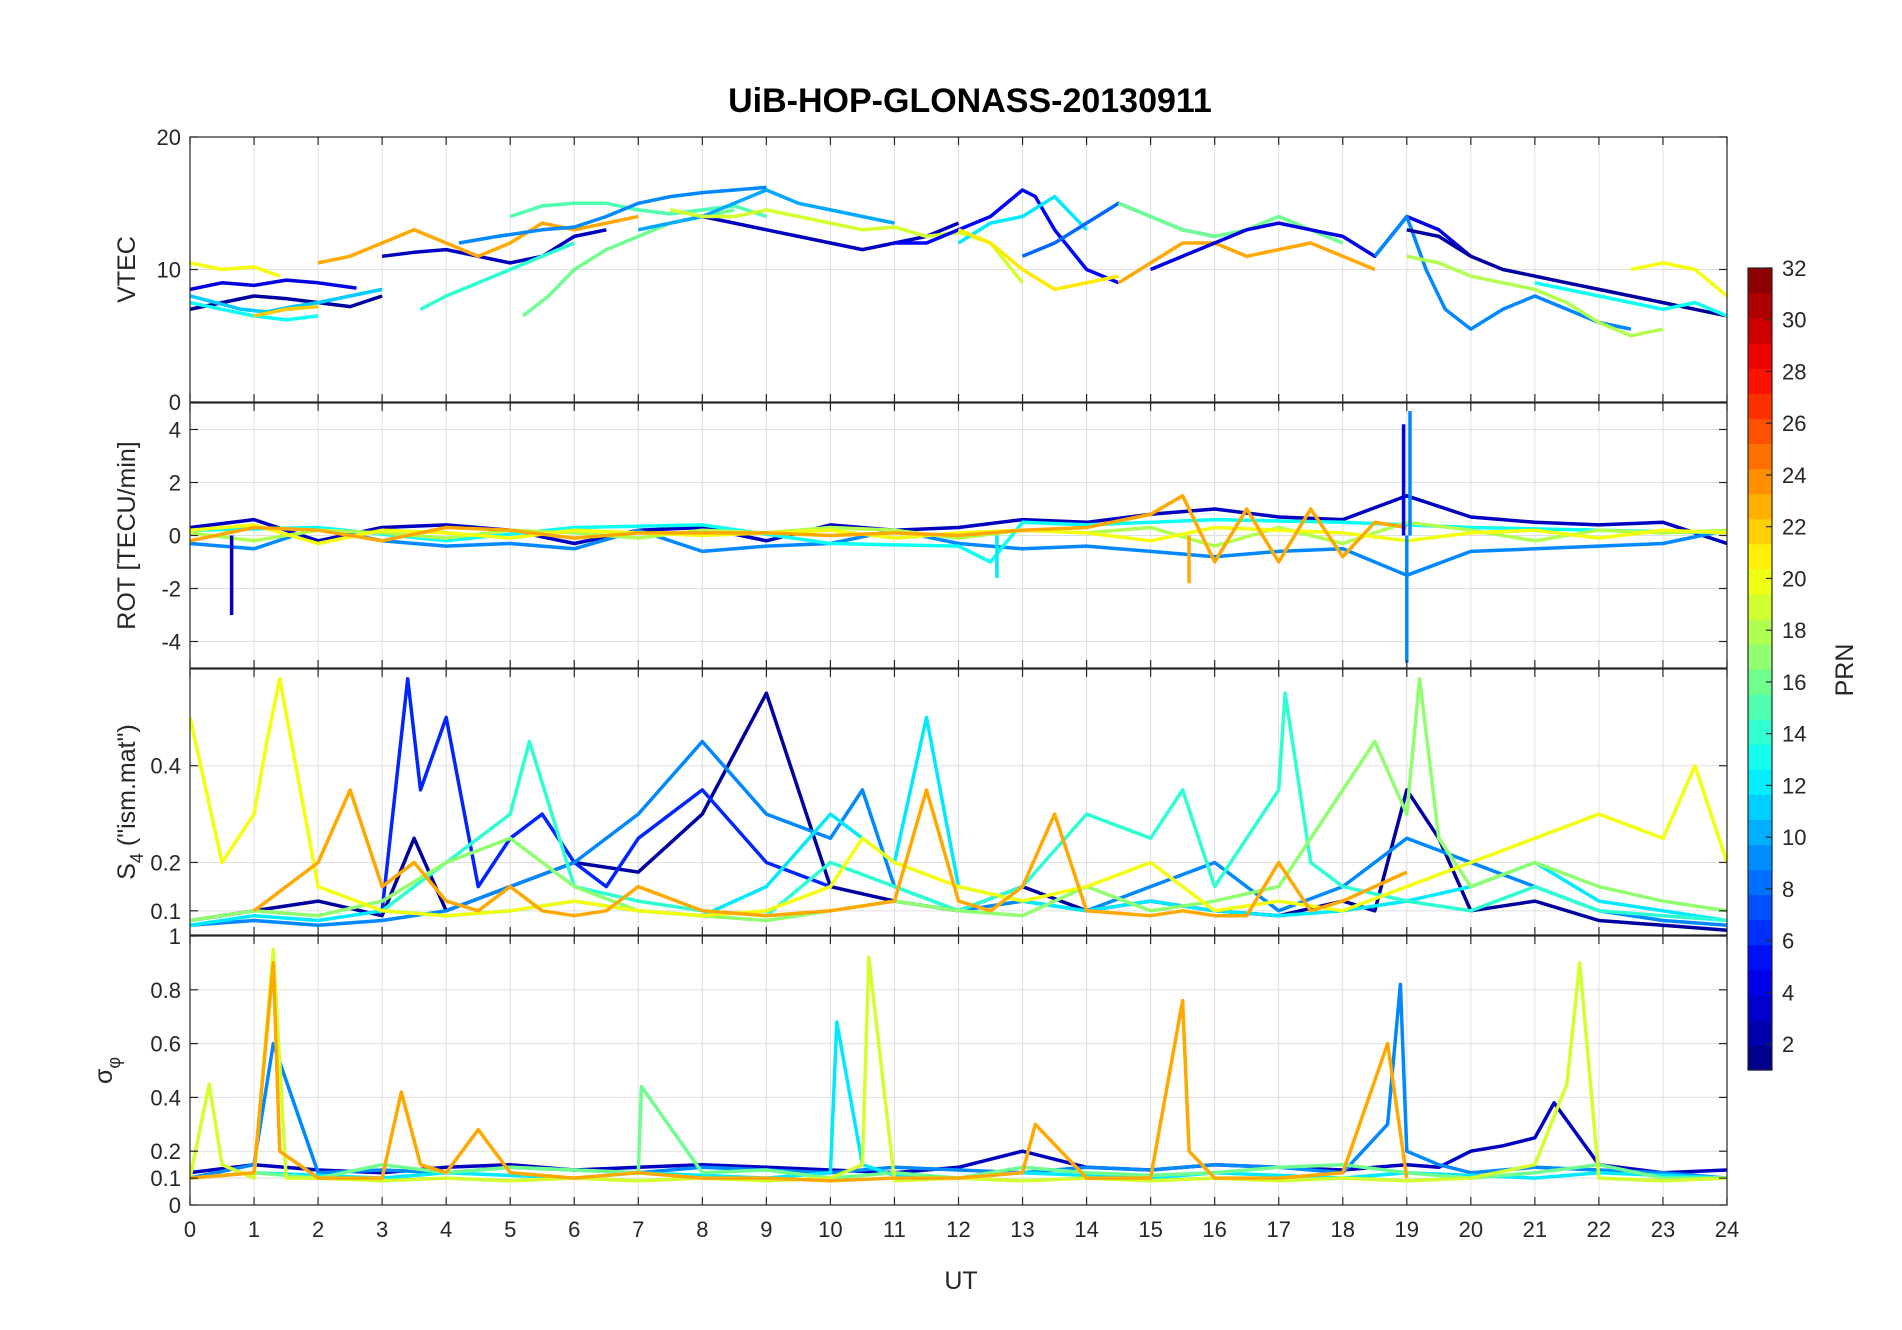 The image size is (1902, 1330). I want to click on vtec-ytick-label: 10, so click(169, 270).